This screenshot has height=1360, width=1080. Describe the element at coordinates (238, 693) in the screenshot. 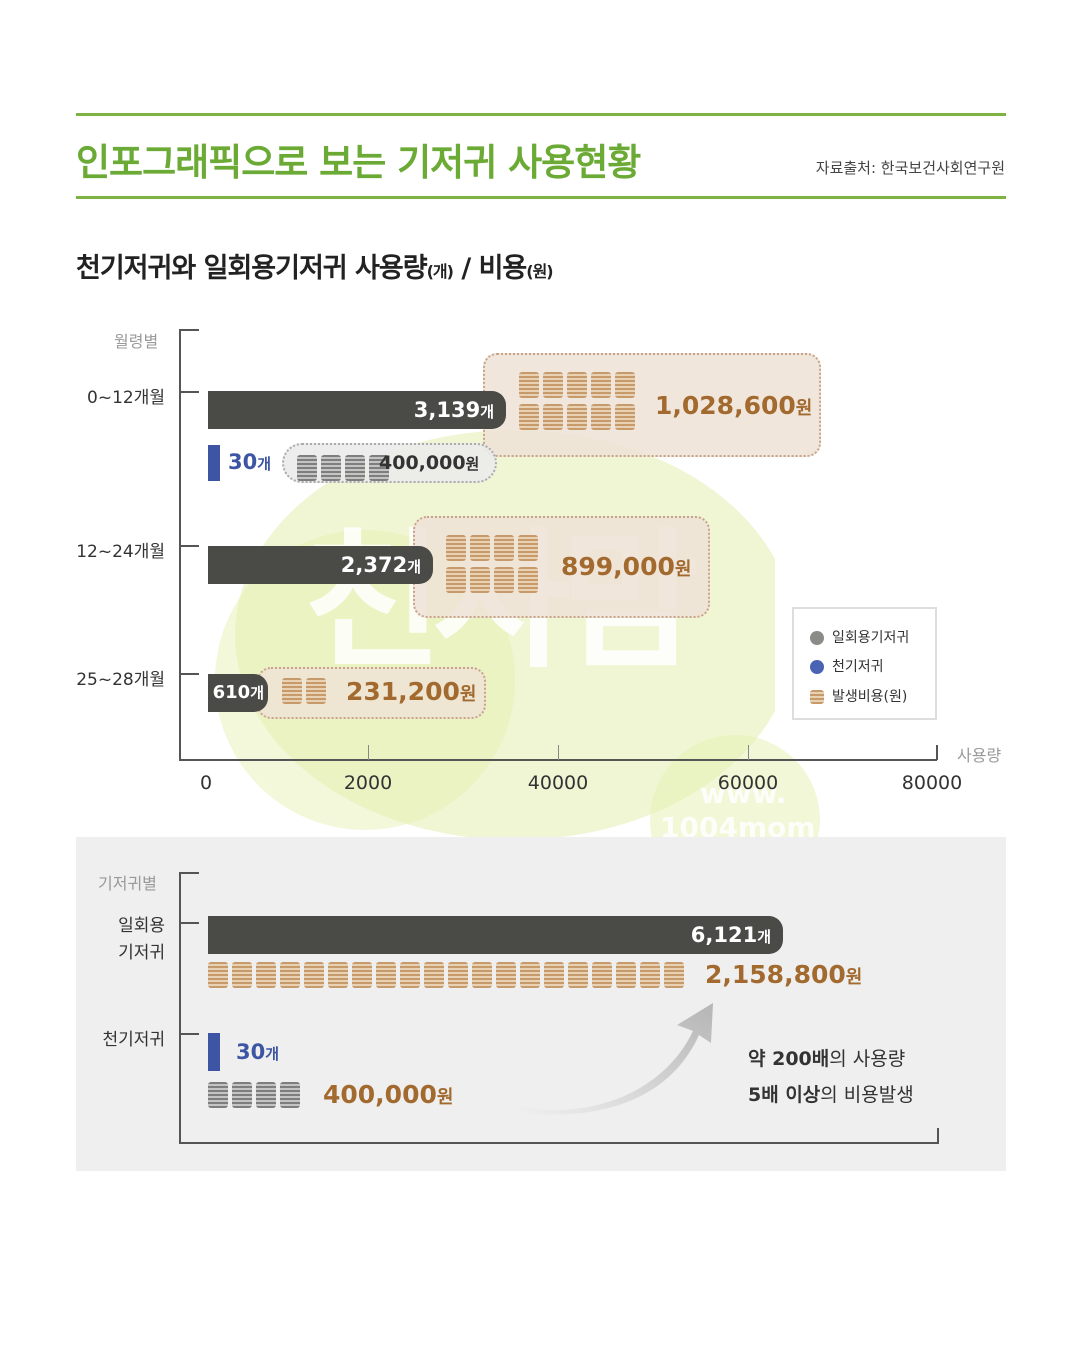

I see `bar-disposable-25-28: 610개` at that location.